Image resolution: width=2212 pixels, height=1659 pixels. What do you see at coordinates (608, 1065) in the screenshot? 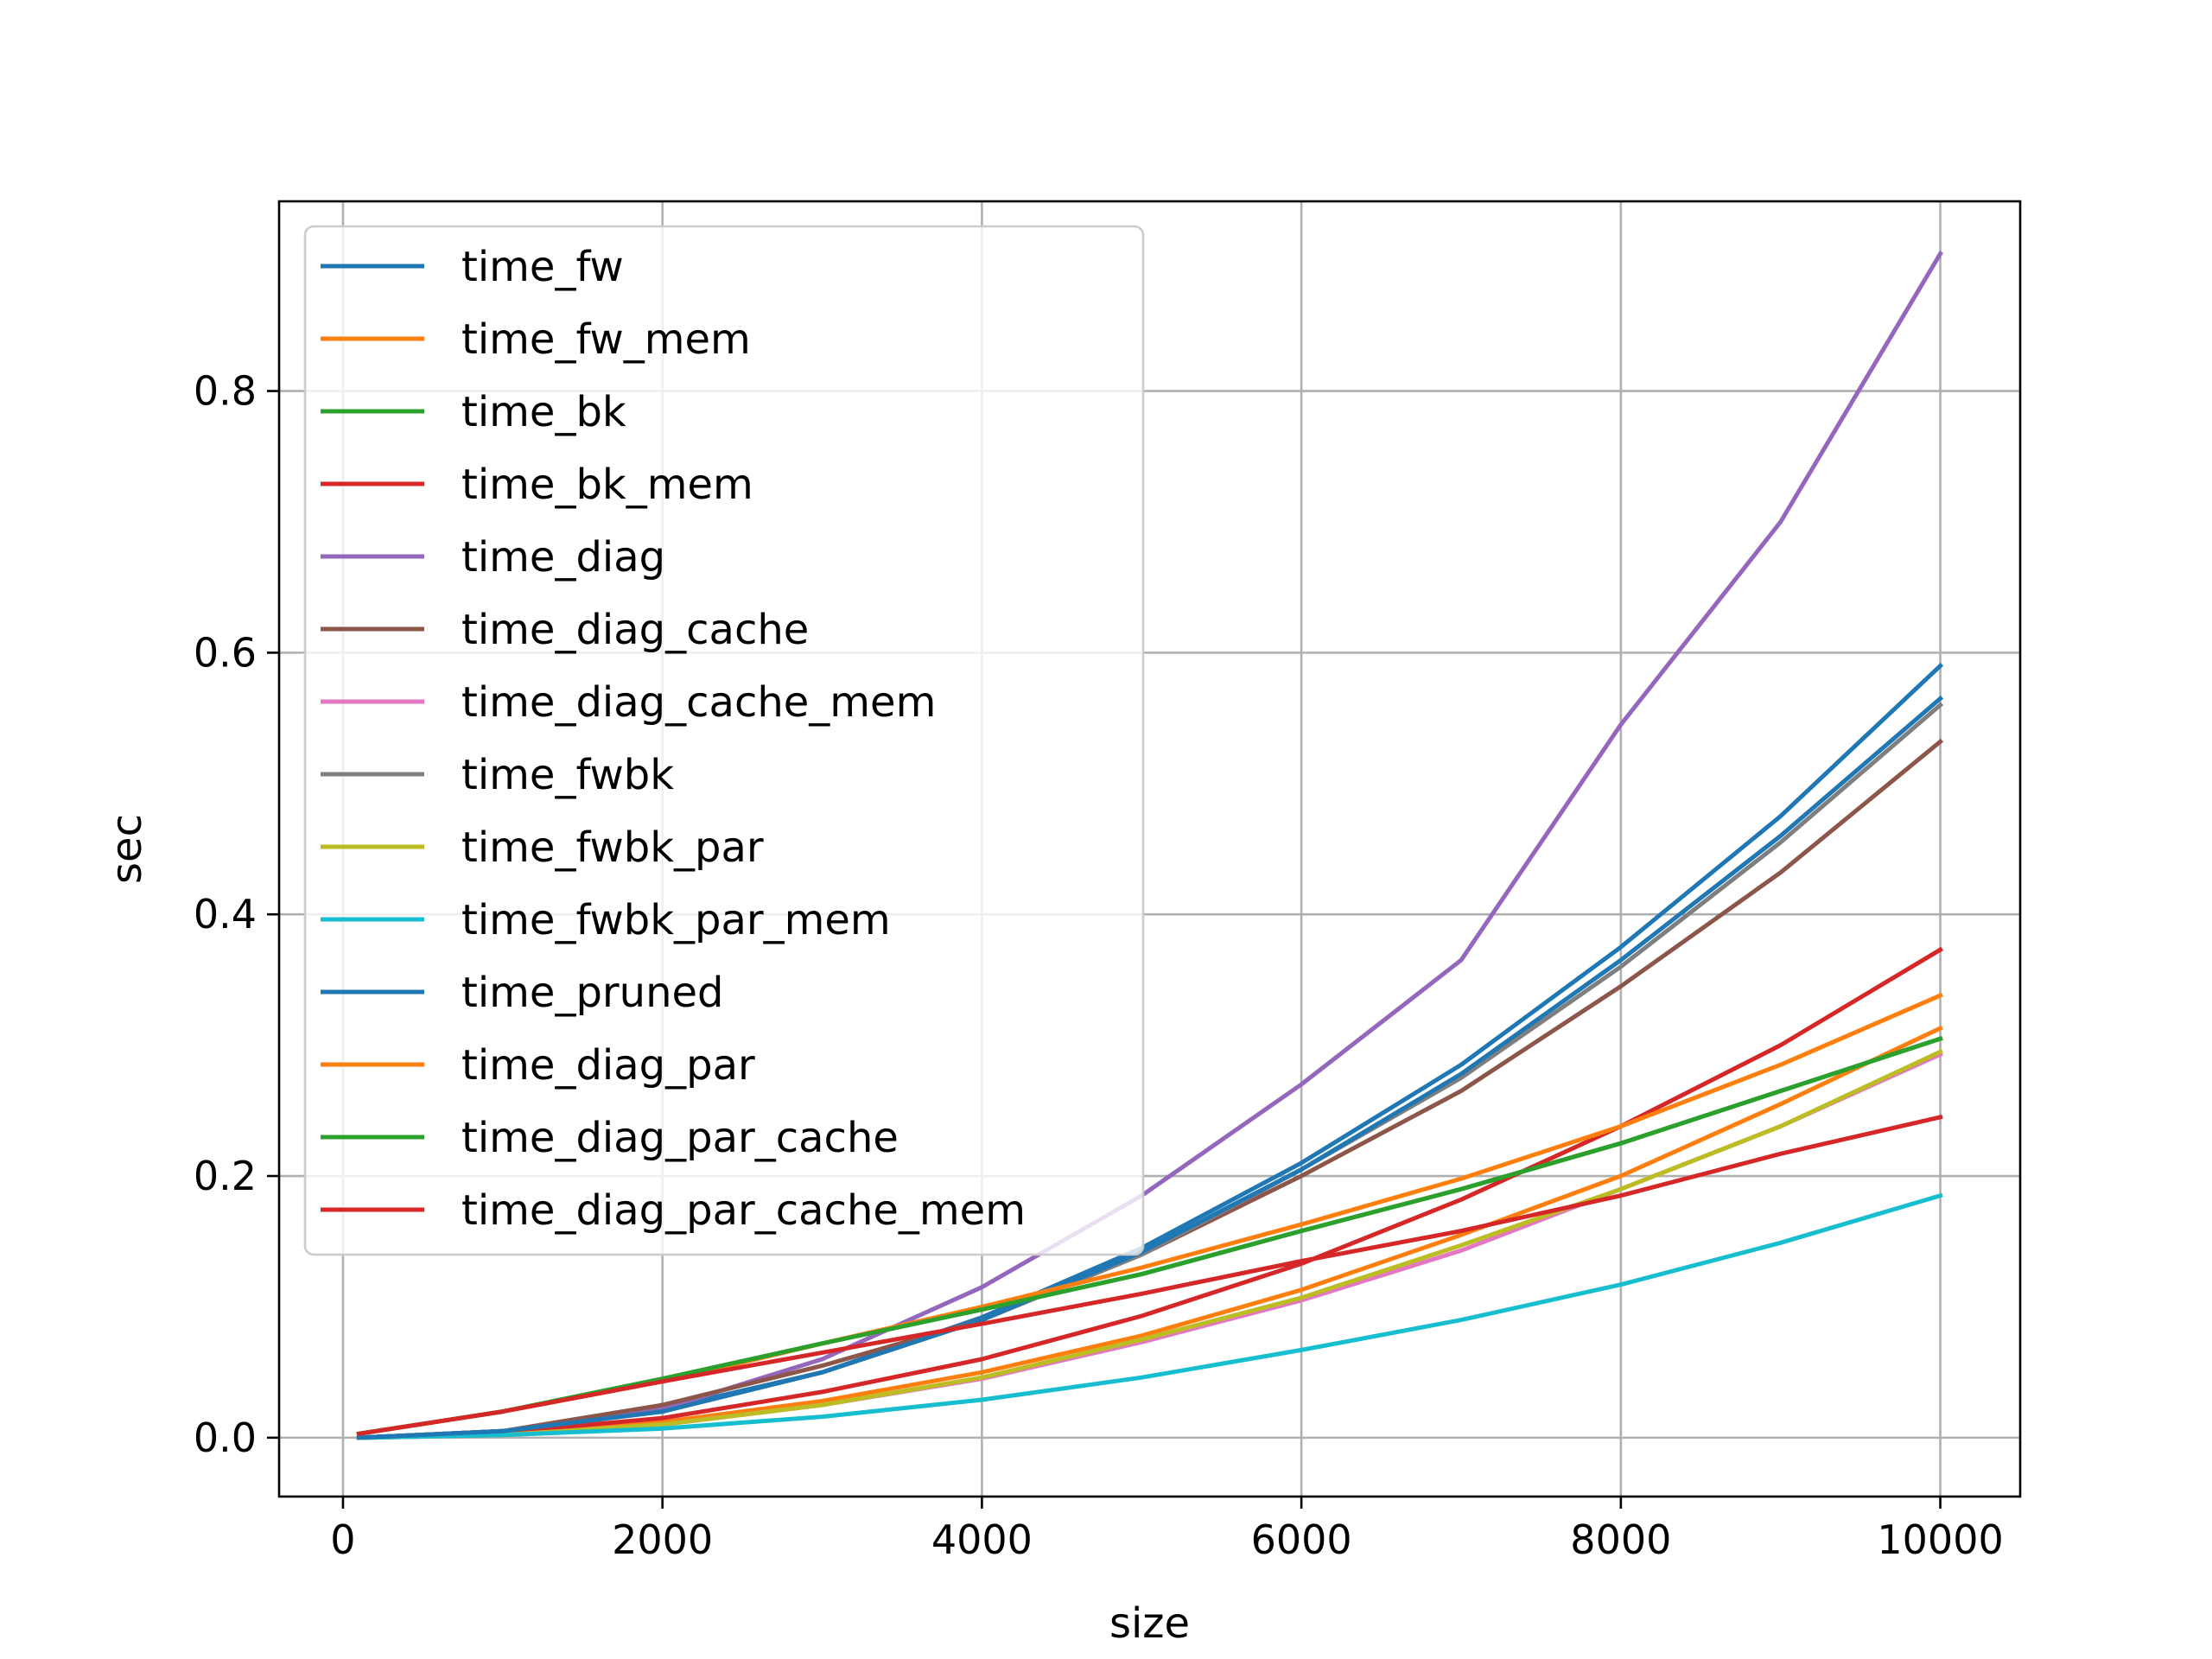
I see `legend-label: time_diag_par` at bounding box center [608, 1065].